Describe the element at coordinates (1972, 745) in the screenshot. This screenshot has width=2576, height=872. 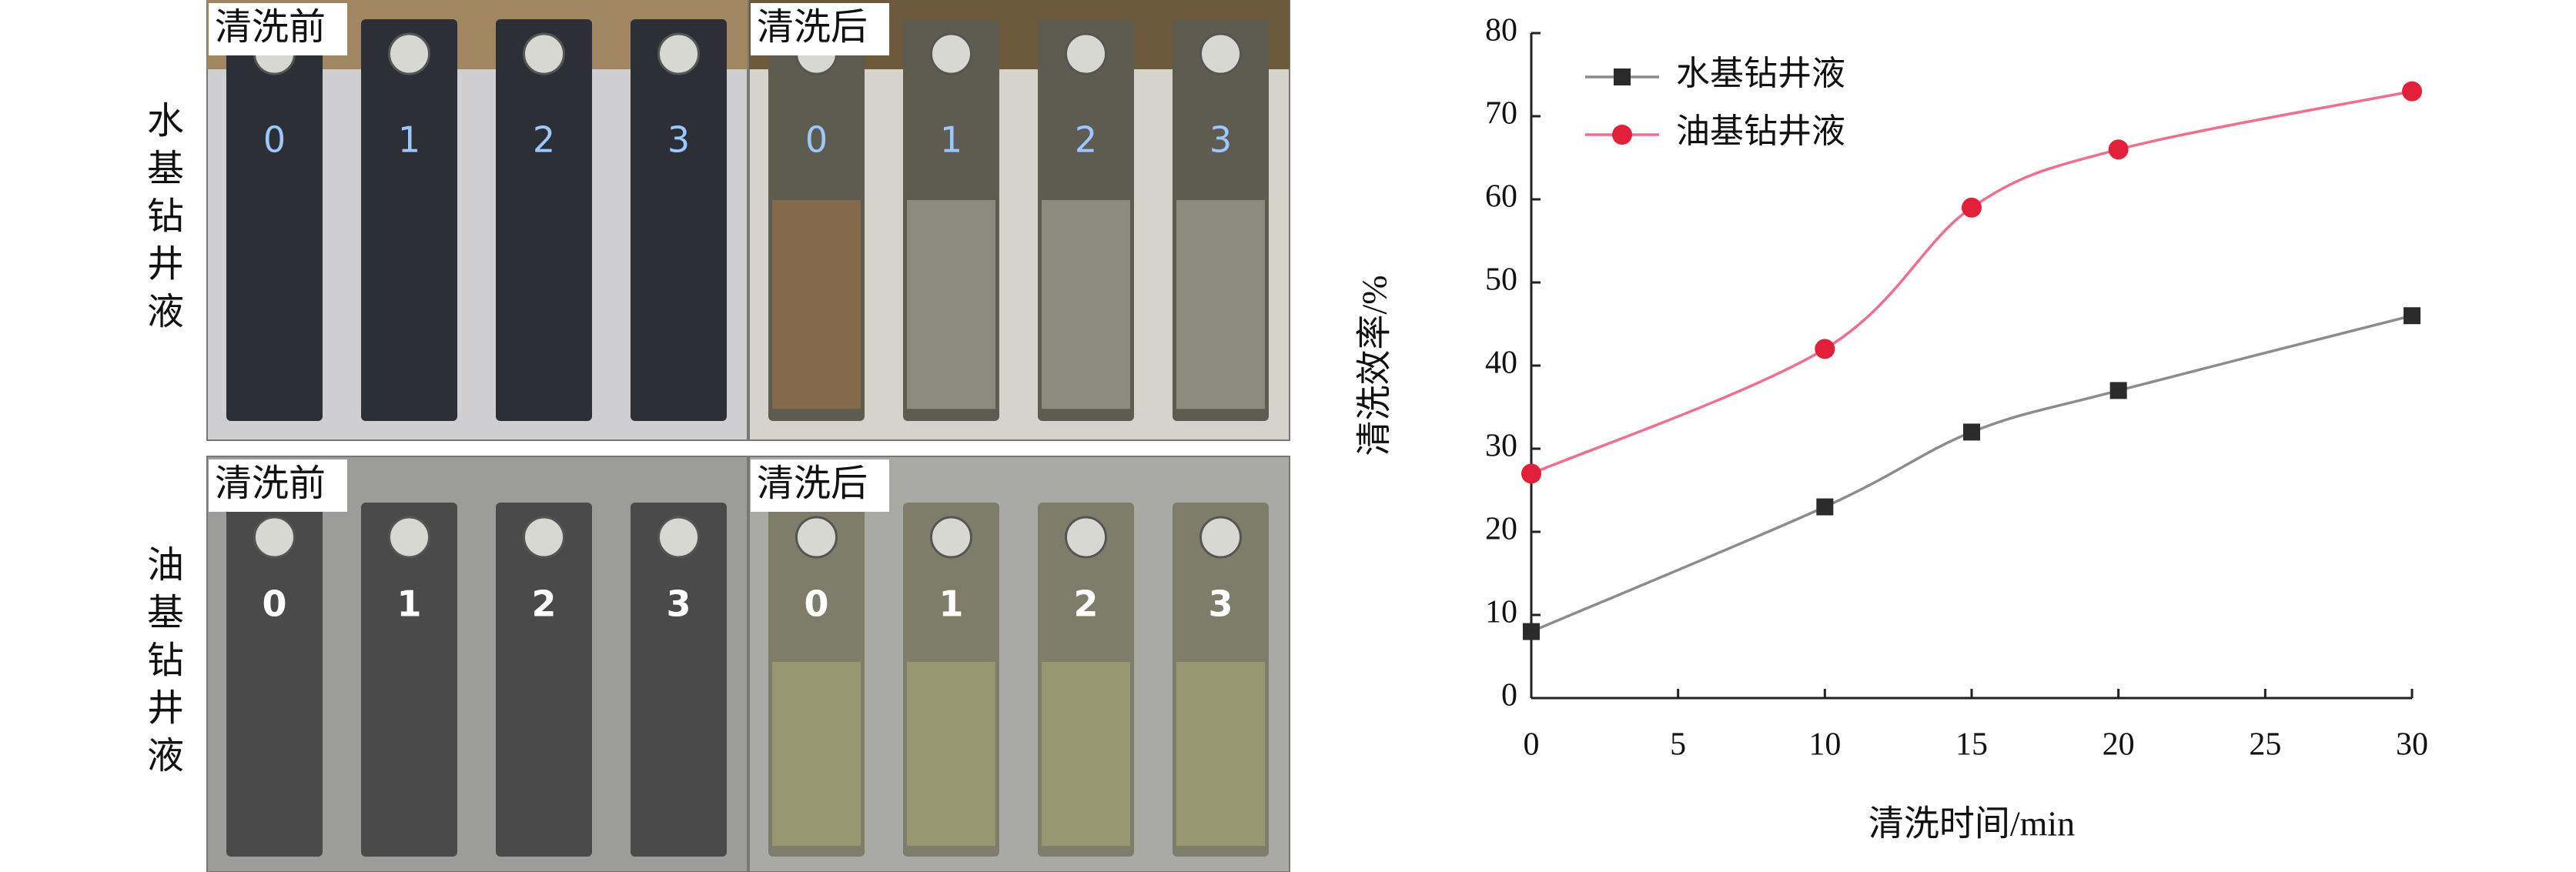
I see `x-tick-label: 15` at that location.